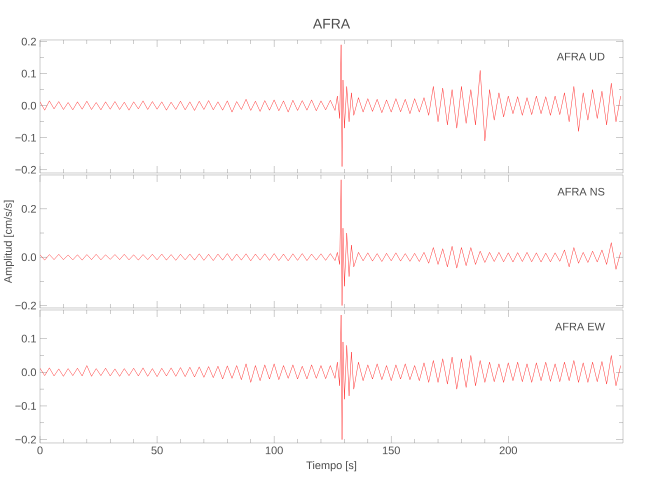 This screenshot has width=650, height=500. What do you see at coordinates (580, 56) in the screenshot?
I see `annotation: AFRA UD` at bounding box center [580, 56].